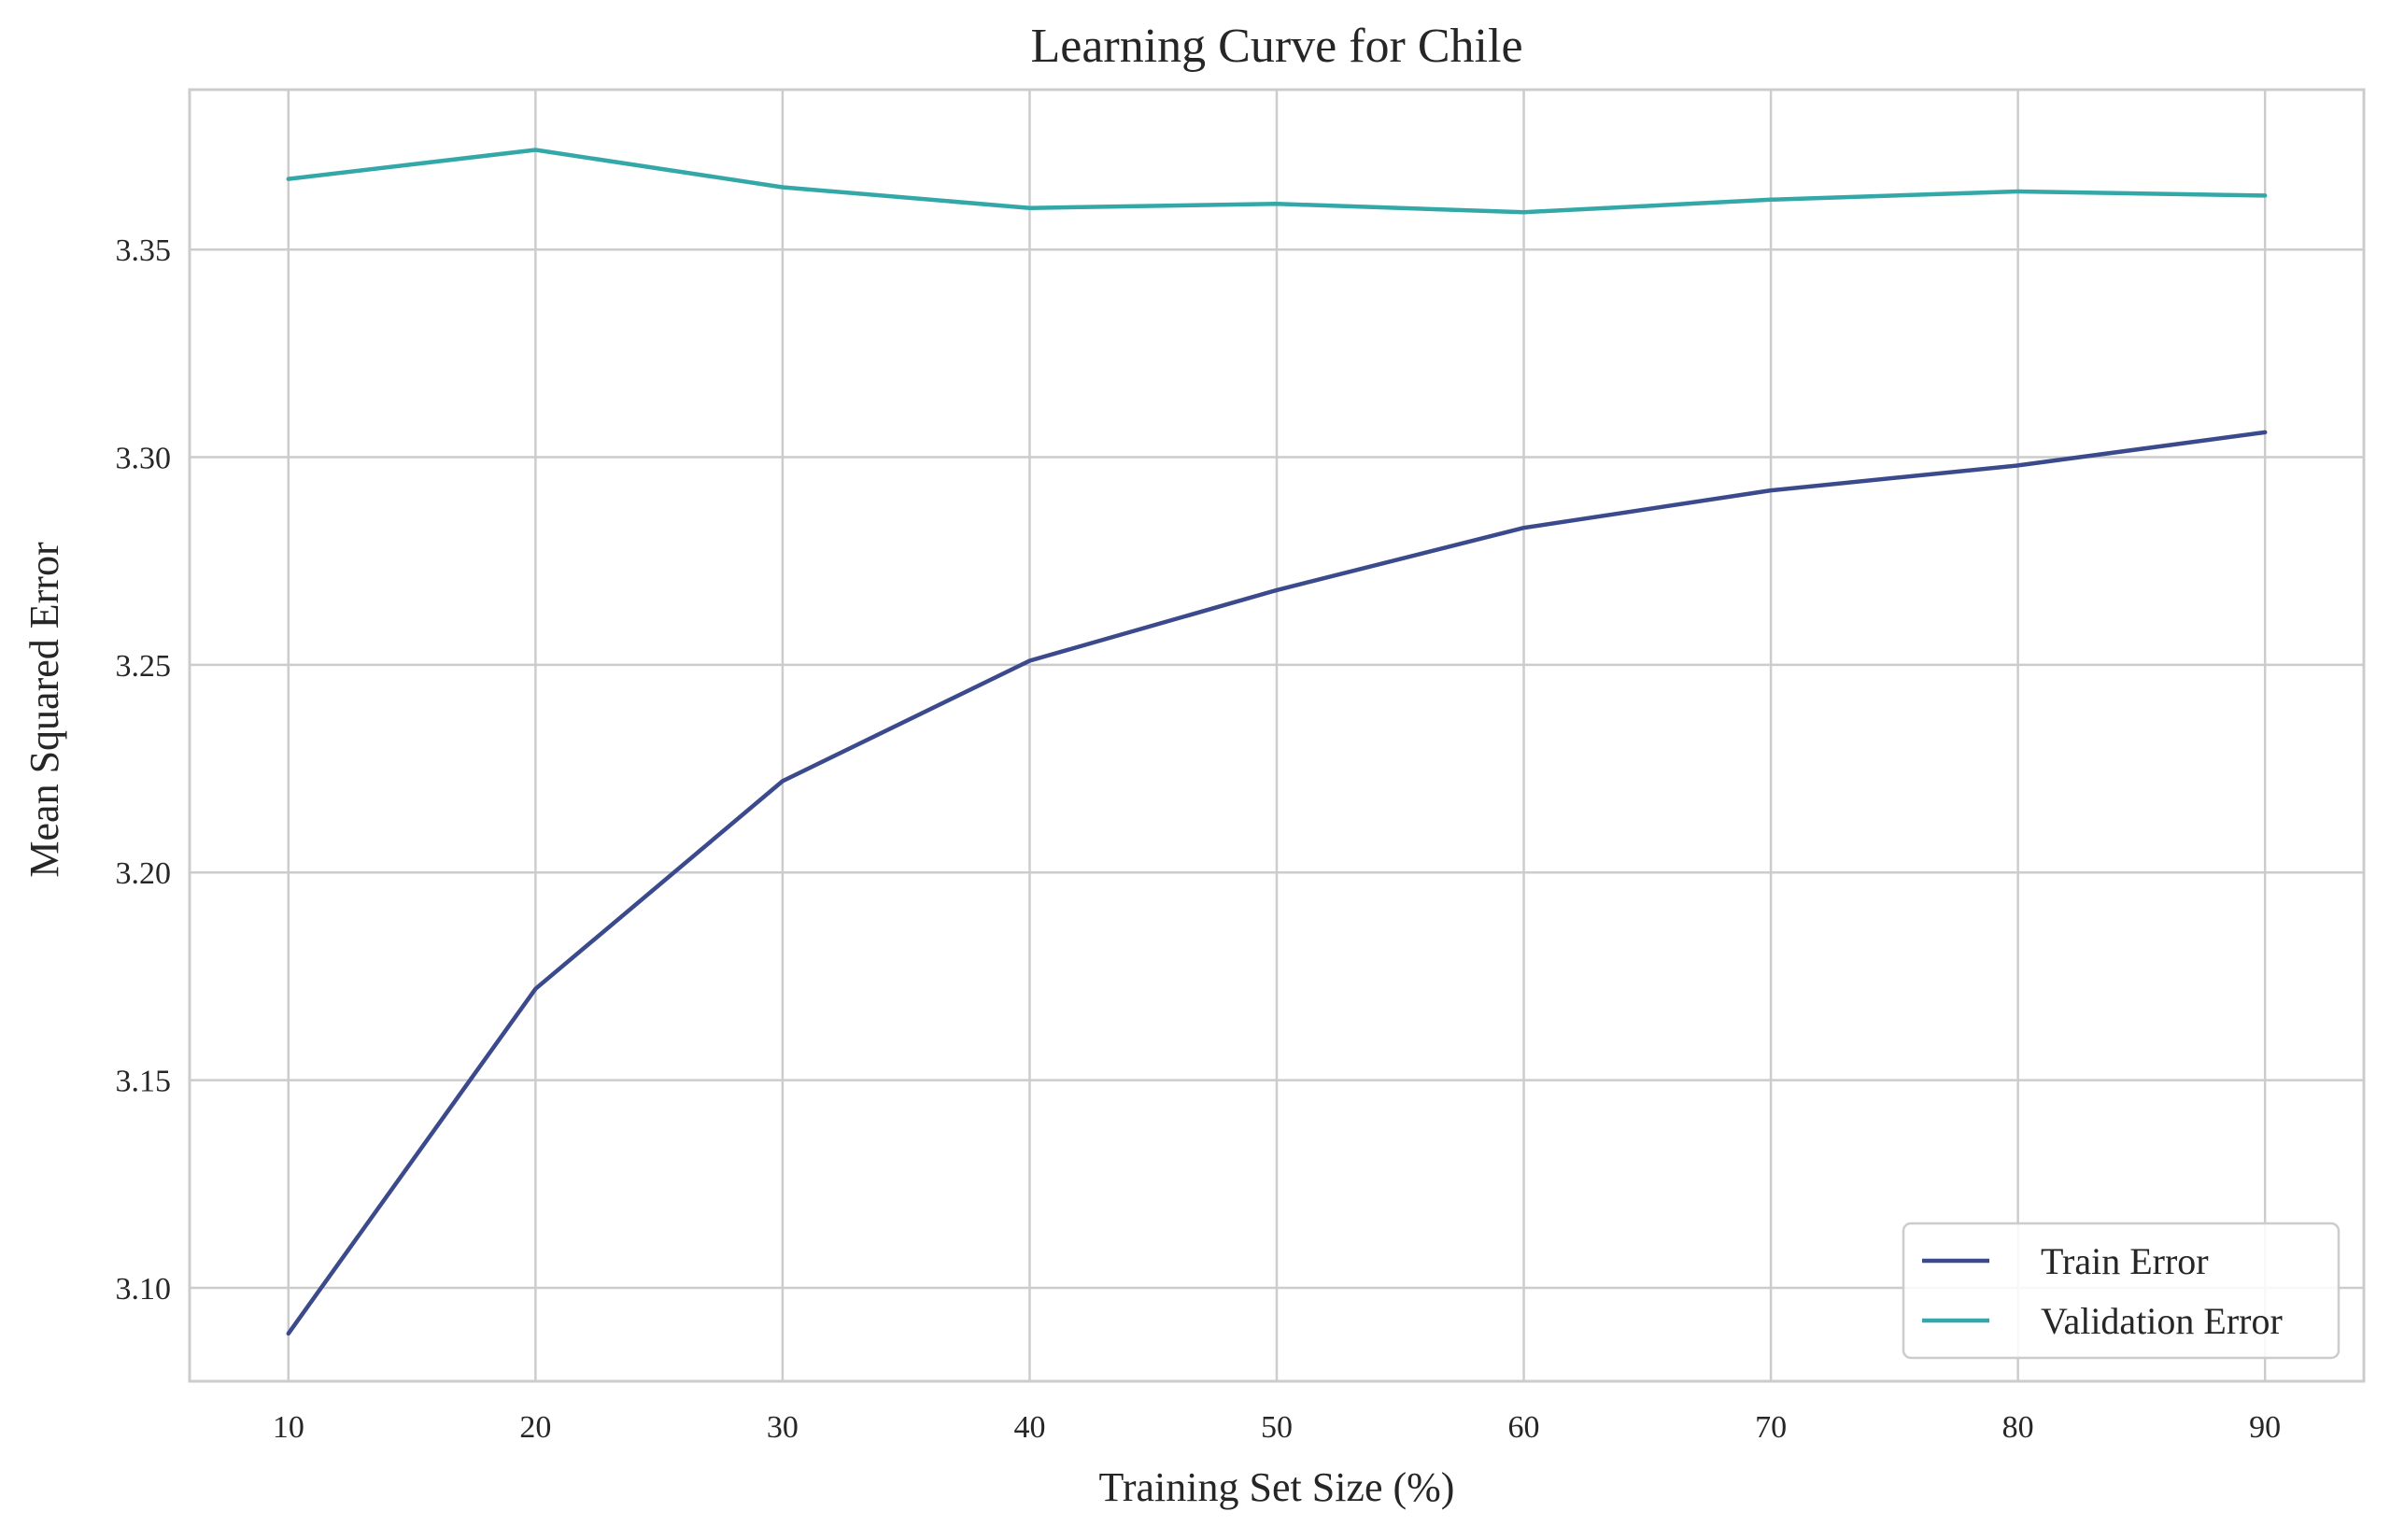  I want to click on y-tick-label: 3.35, so click(144, 250).